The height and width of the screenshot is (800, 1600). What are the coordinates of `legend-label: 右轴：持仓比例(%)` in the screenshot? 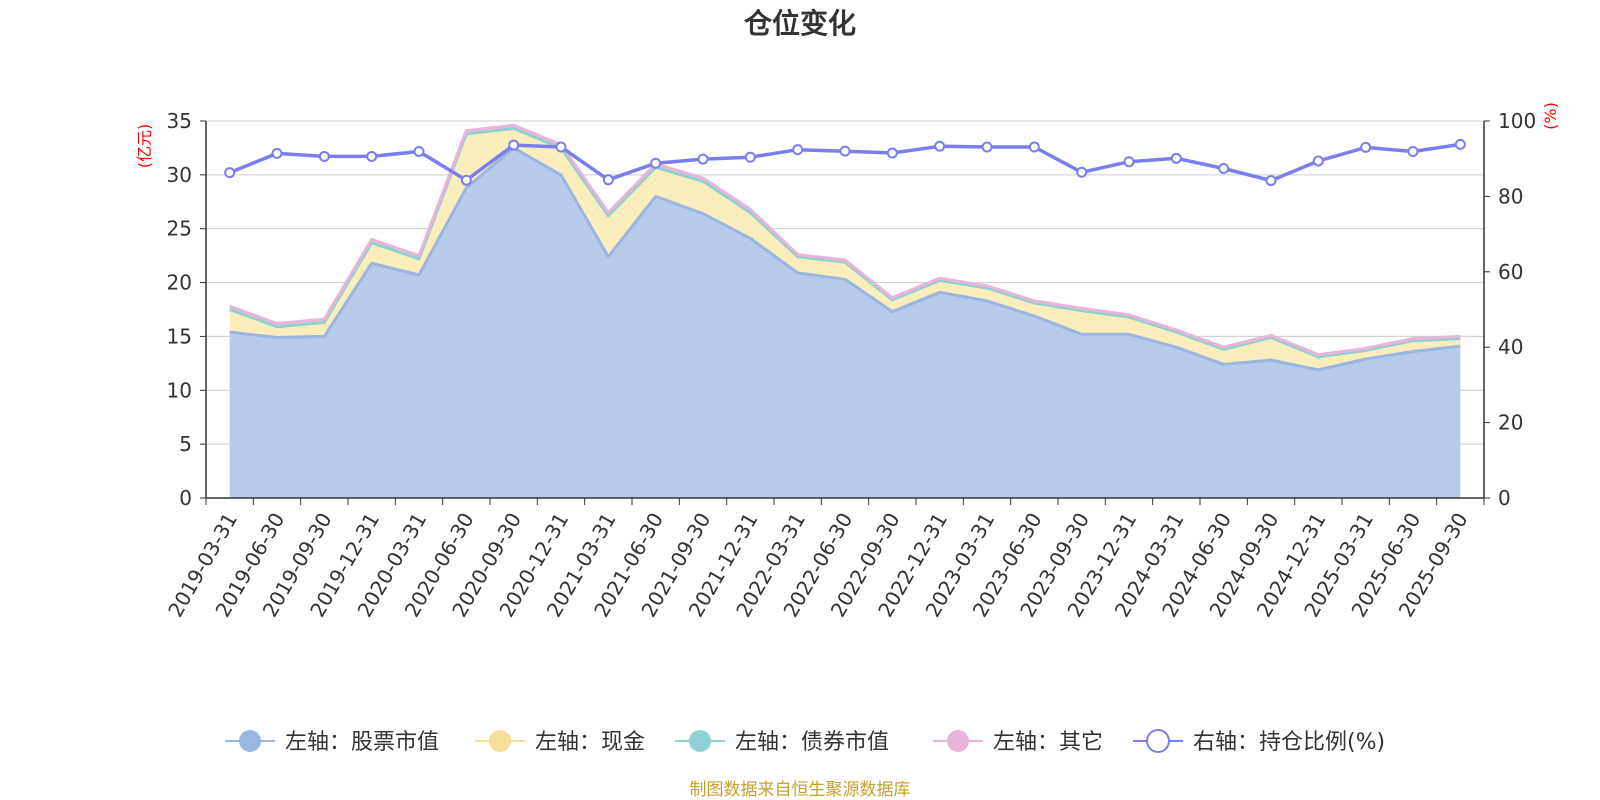 It's located at (1289, 742).